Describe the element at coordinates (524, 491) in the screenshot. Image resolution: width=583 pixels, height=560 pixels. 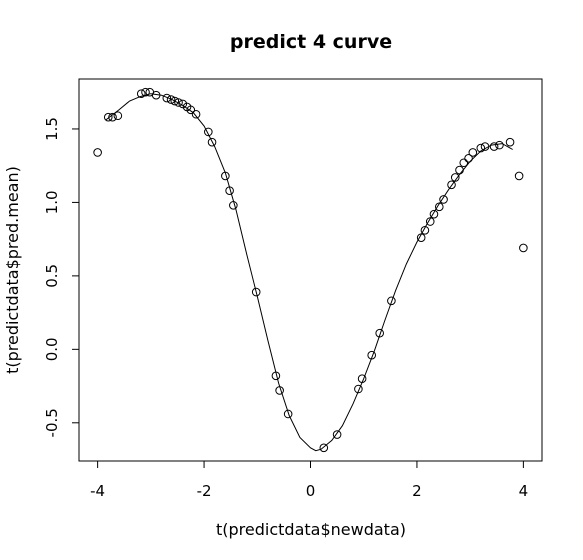
I see `x-tick-label: 4` at that location.